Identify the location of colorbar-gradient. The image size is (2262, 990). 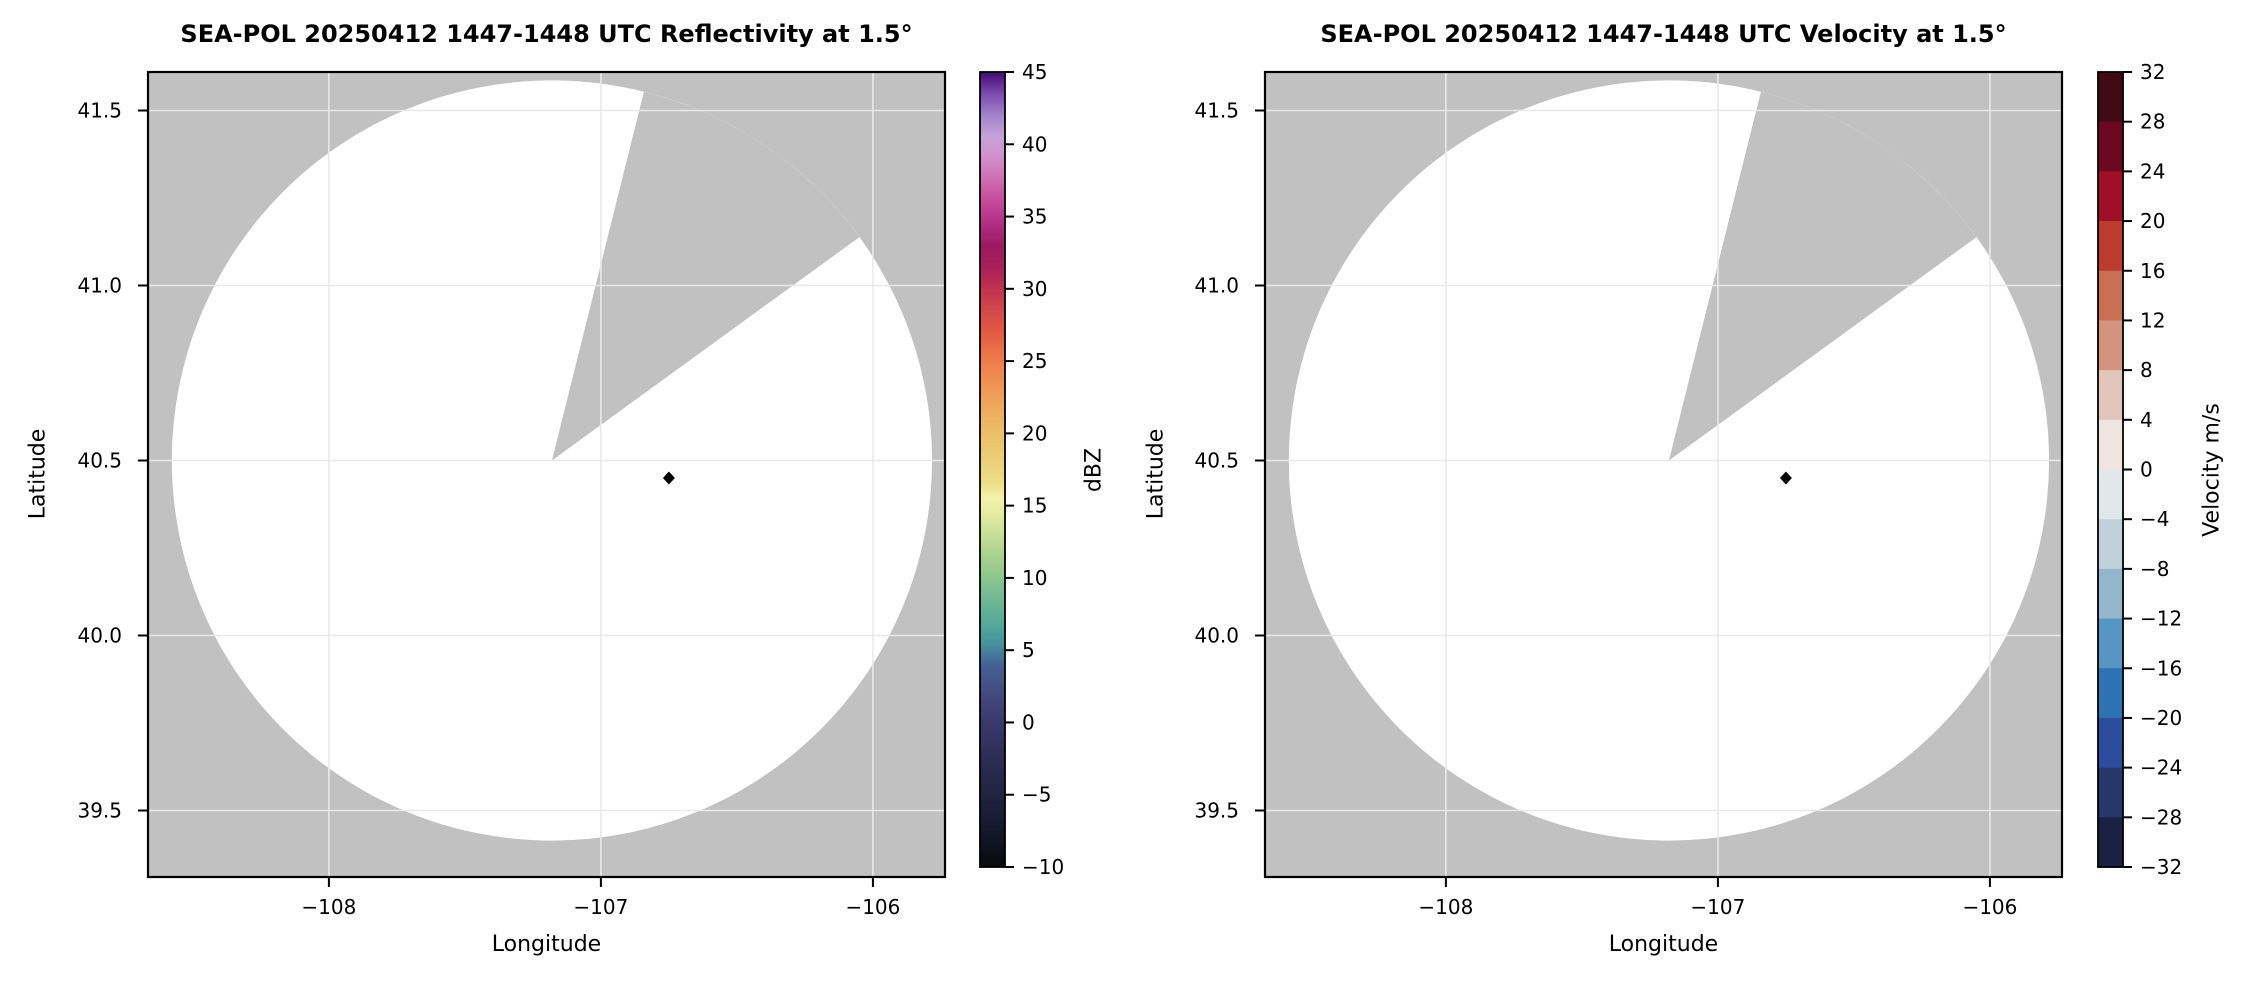
(992, 469).